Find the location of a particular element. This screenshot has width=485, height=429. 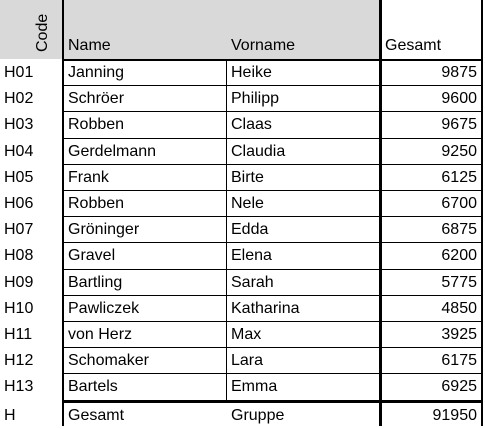

code-cell: H09 is located at coordinates (19, 282).